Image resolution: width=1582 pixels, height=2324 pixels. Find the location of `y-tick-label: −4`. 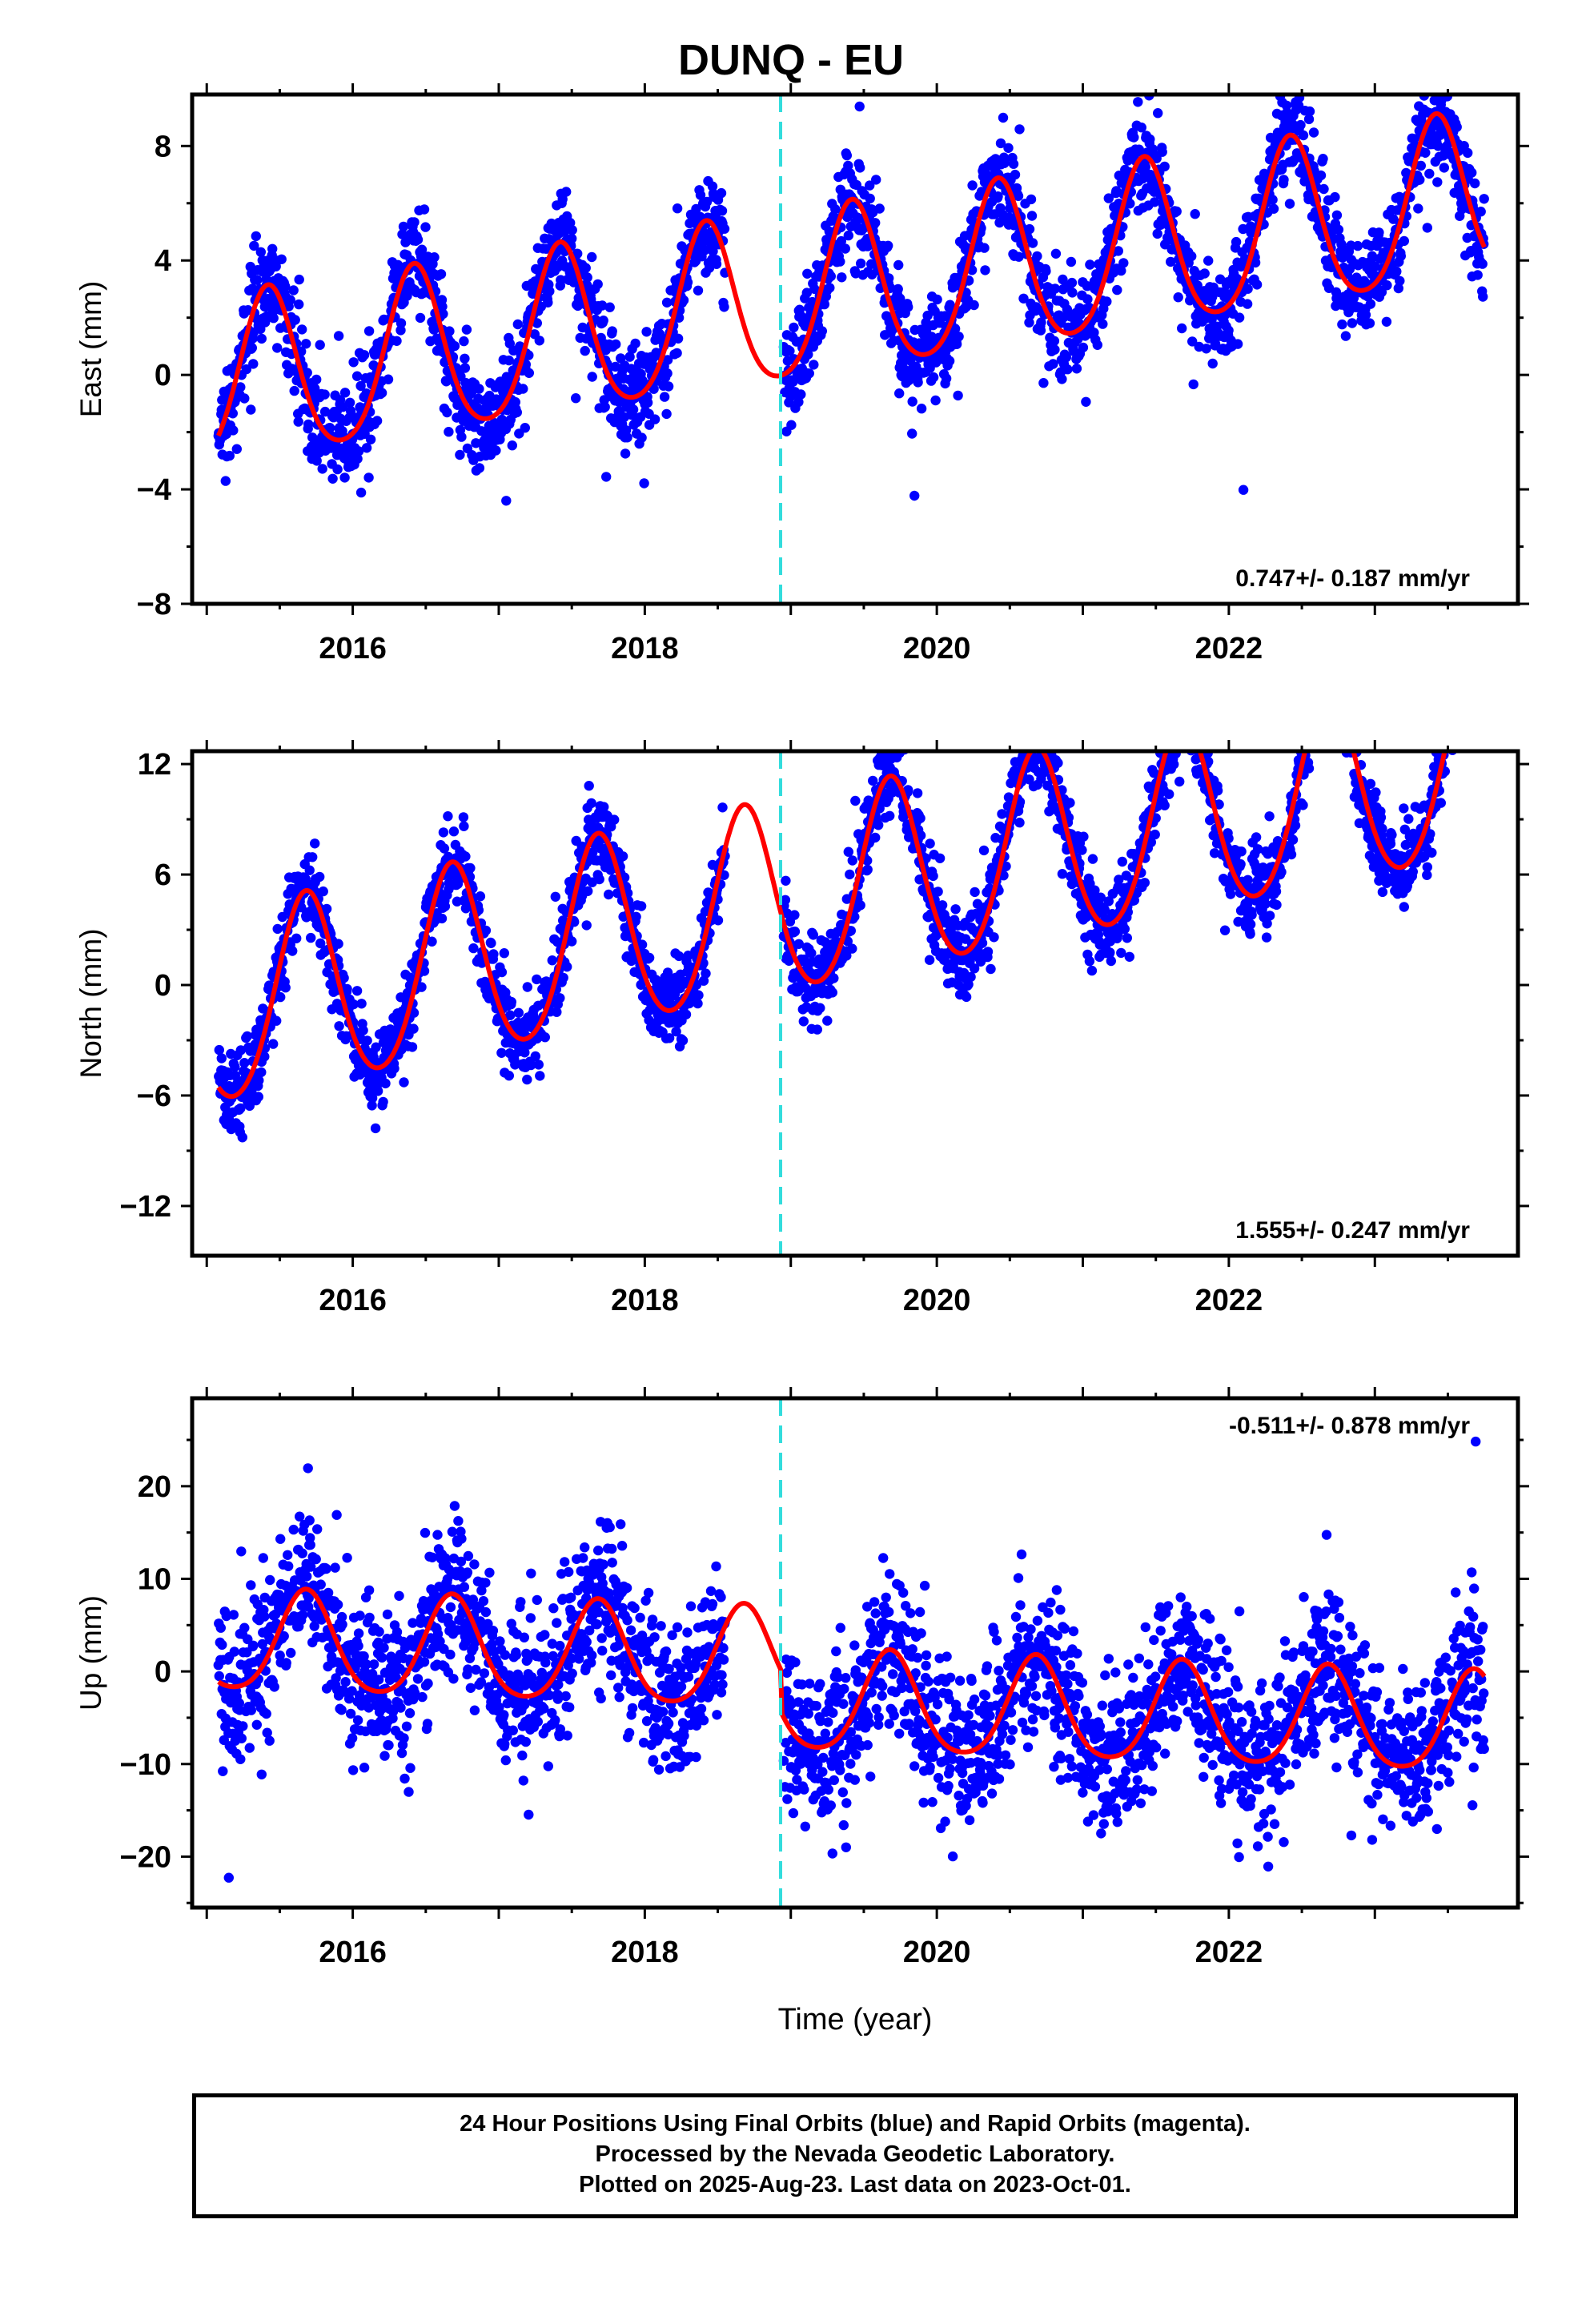

y-tick-label: −4 is located at coordinates (154, 490).